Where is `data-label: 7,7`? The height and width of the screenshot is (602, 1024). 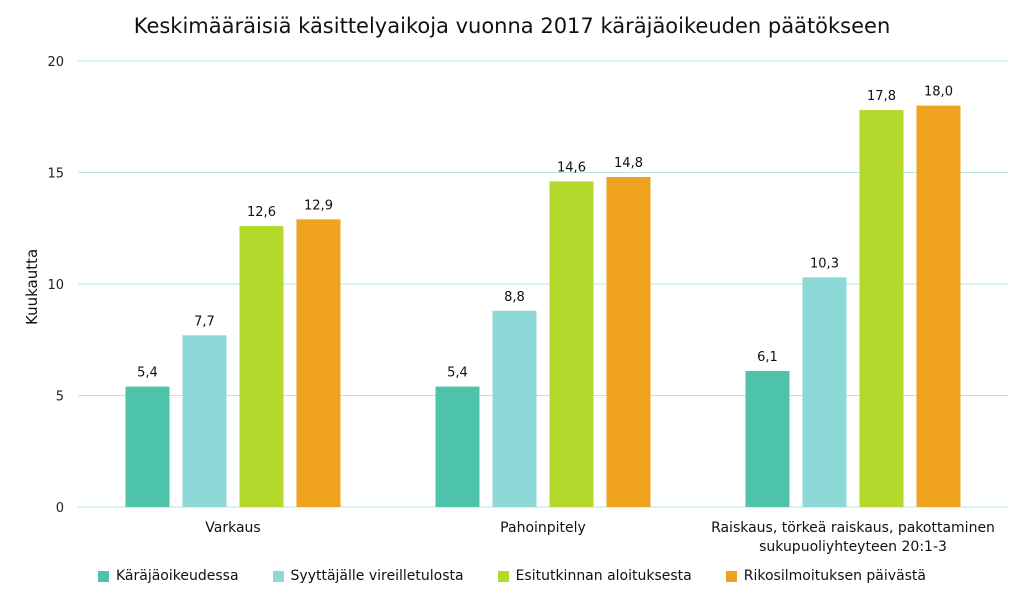
data-label: 7,7 is located at coordinates (204, 321).